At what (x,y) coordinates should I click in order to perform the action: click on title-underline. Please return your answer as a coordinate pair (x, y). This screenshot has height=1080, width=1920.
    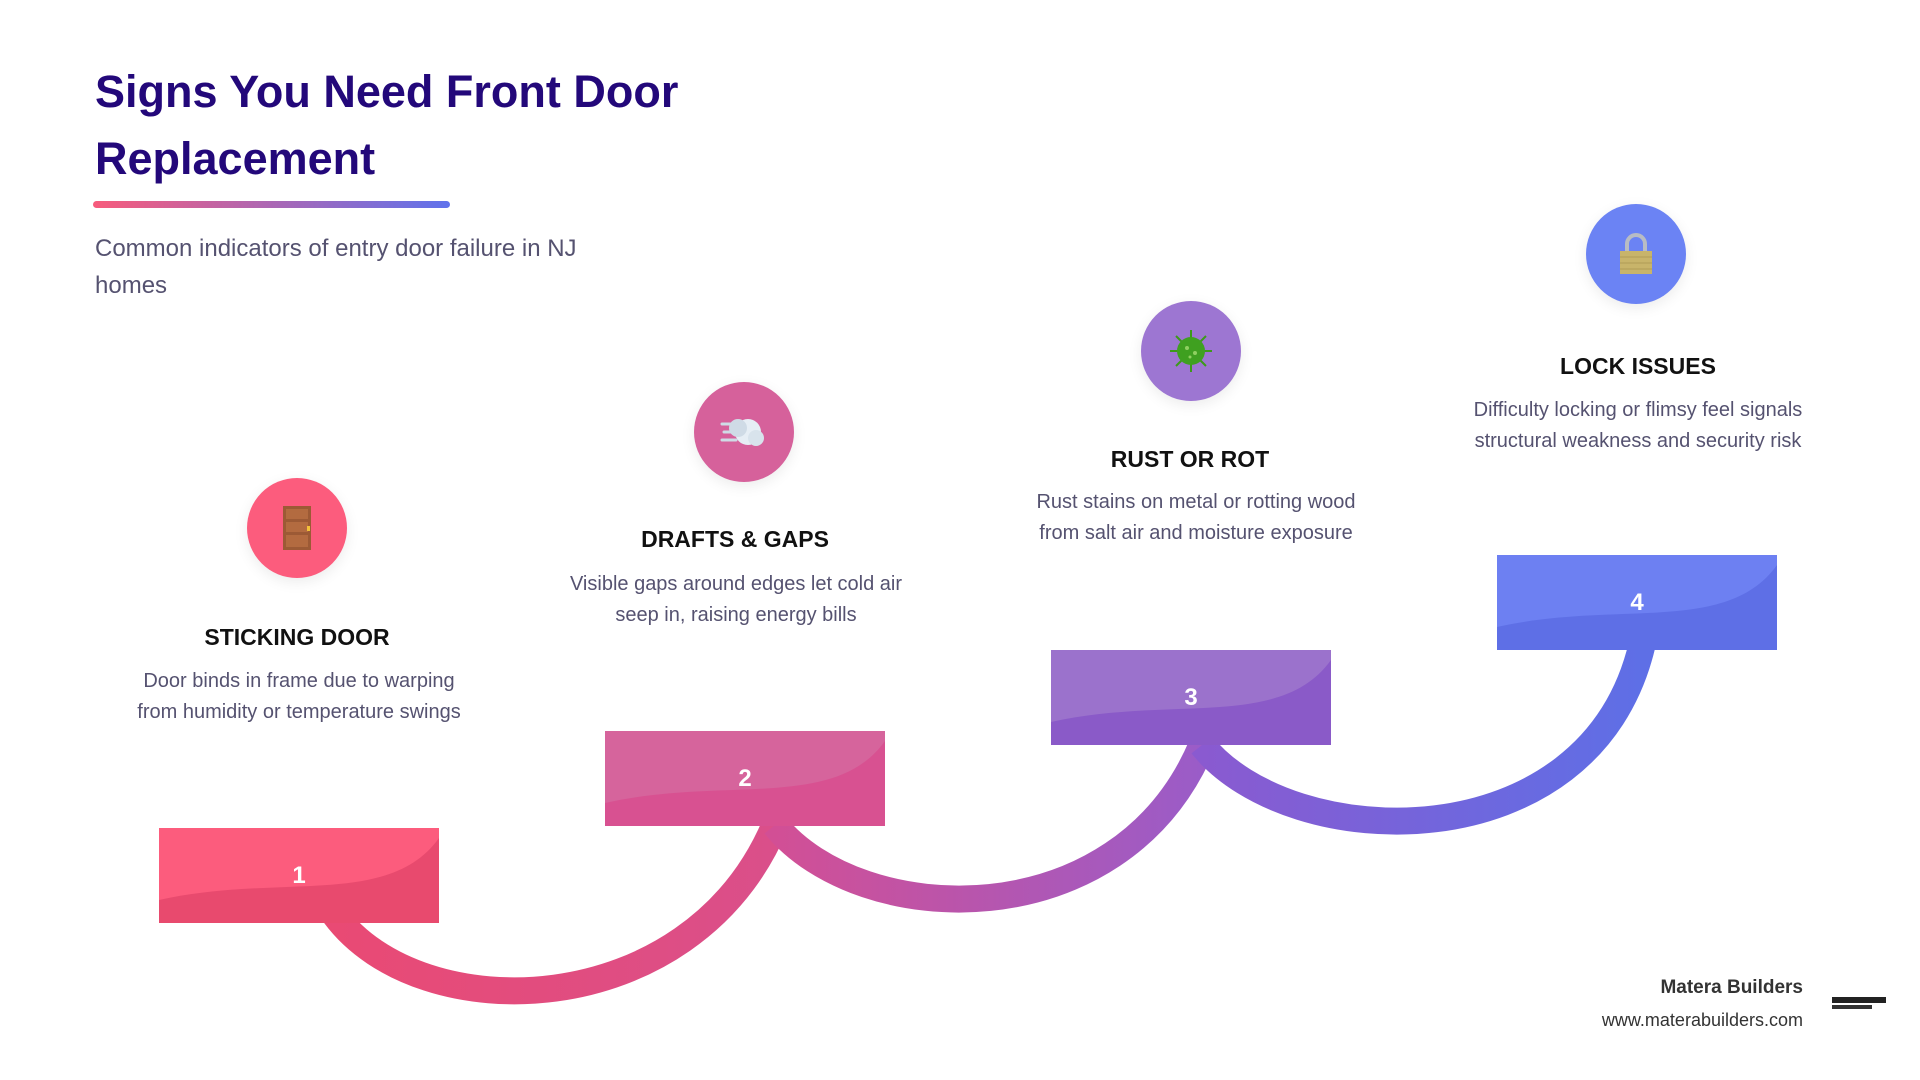
    Looking at the image, I should click on (271, 204).